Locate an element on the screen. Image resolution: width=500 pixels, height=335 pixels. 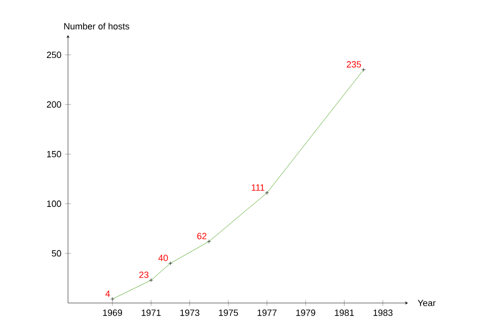
data-label: 40 is located at coordinates (163, 258).